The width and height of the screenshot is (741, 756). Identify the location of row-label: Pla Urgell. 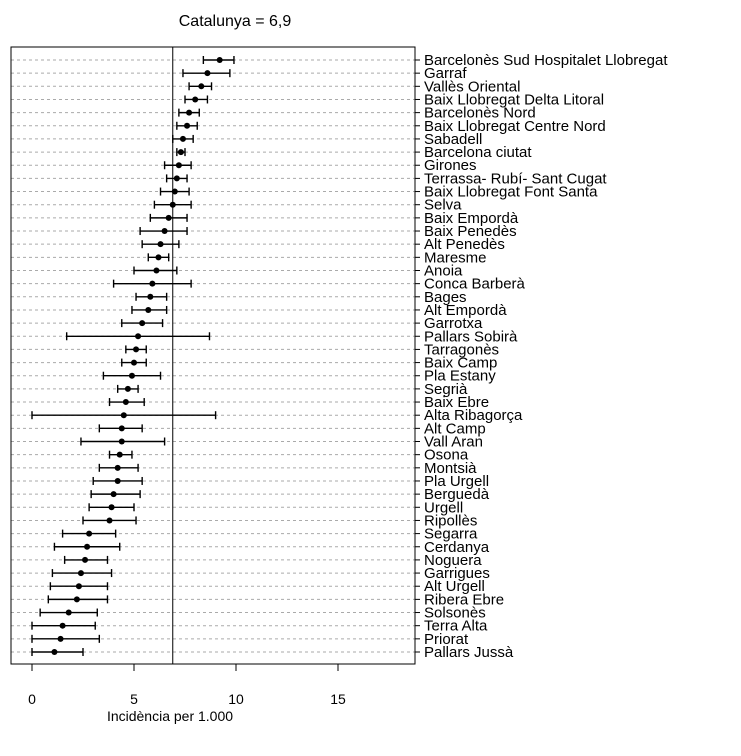
(456, 481).